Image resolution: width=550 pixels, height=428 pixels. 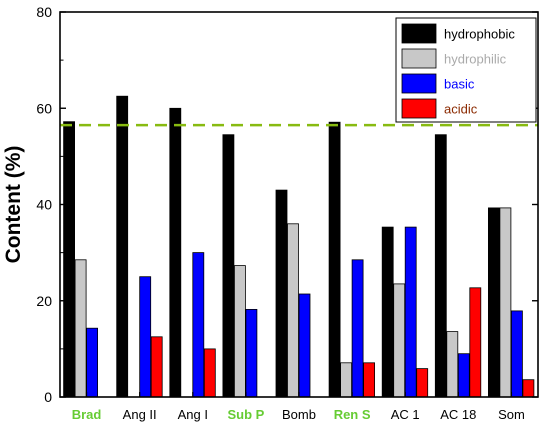 What do you see at coordinates (369, 380) in the screenshot?
I see `bar-acidic-ren-s` at bounding box center [369, 380].